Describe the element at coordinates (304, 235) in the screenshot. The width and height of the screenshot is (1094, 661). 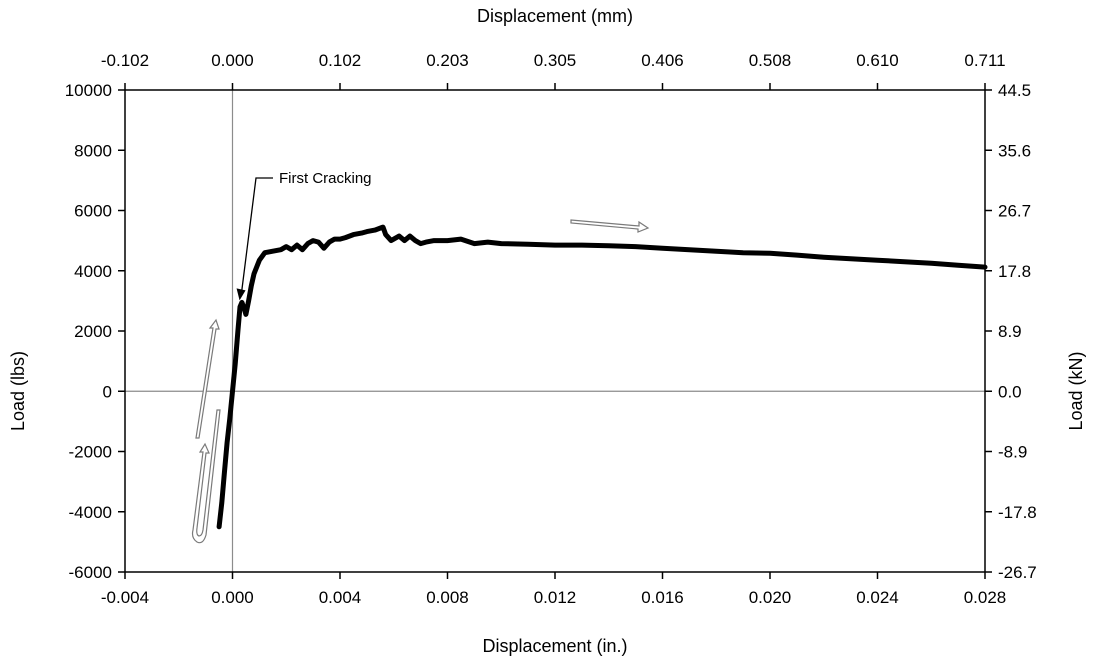
I see `annotations-layer: First Cracking` at that location.